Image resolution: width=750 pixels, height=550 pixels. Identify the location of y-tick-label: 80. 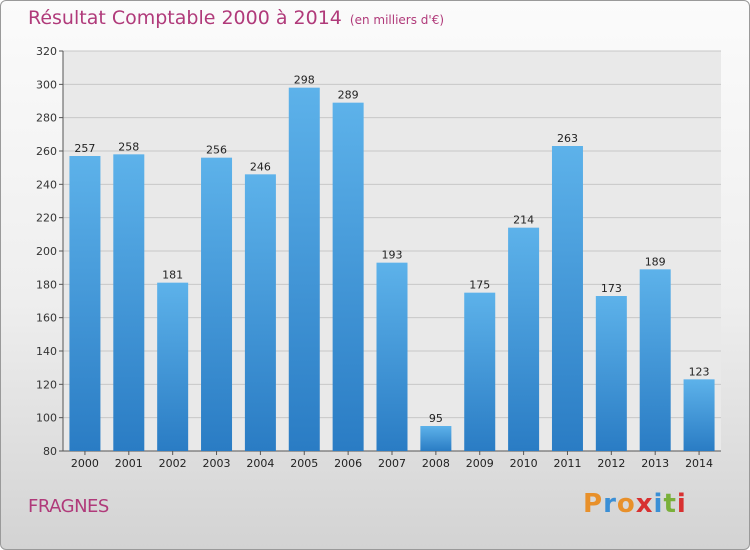
(50, 451).